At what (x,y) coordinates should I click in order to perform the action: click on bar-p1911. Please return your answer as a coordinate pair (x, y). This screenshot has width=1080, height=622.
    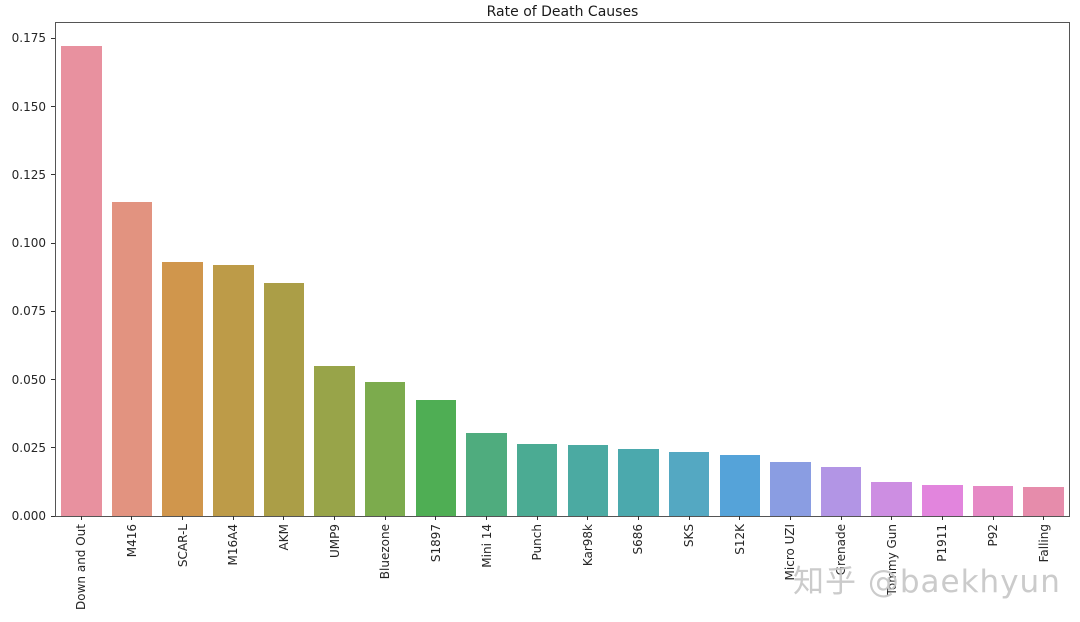
    Looking at the image, I should click on (942, 500).